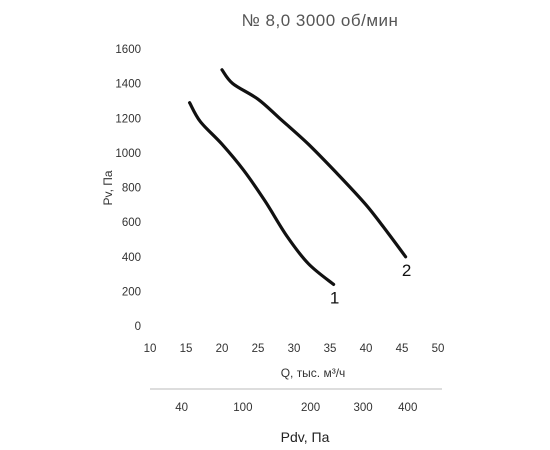  What do you see at coordinates (296, 408) in the screenshot?
I see `pdv-axis-ticks: 40 100 200 300 400` at bounding box center [296, 408].